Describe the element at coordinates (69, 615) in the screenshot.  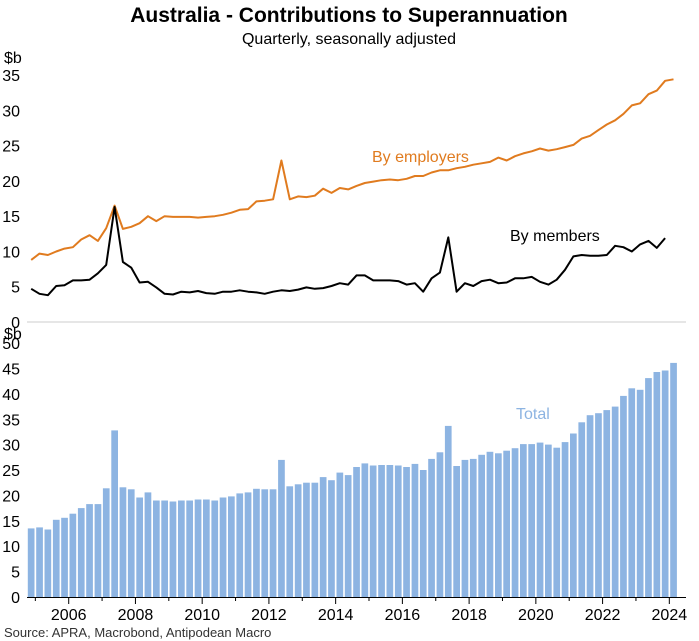
I see `x-tick-label: 2006` at that location.